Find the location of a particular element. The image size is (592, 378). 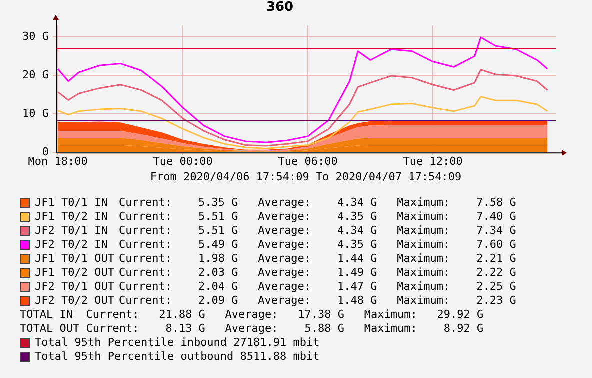

legend-label: JF1 T0/2 IN is located at coordinates (72, 217).